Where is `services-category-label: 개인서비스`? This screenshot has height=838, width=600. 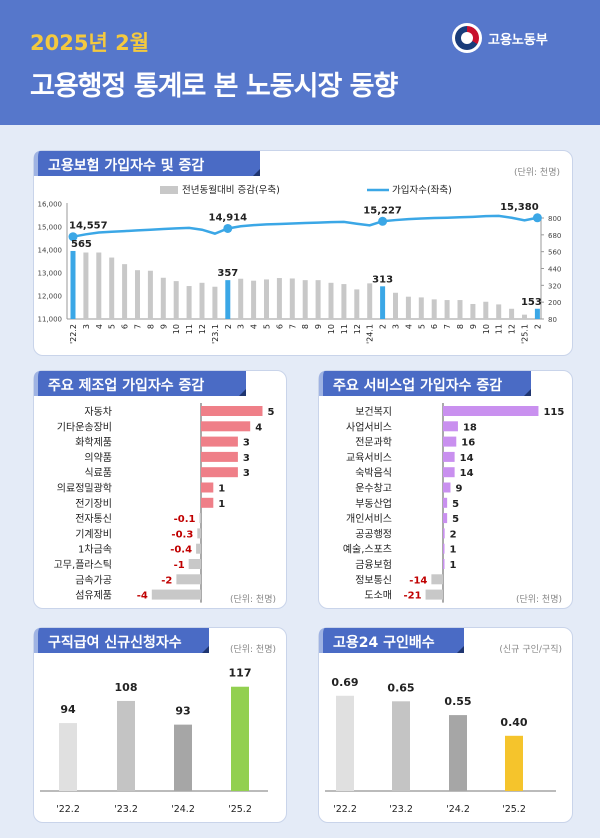
services-category-label: 개인서비스 is located at coordinates (369, 519).